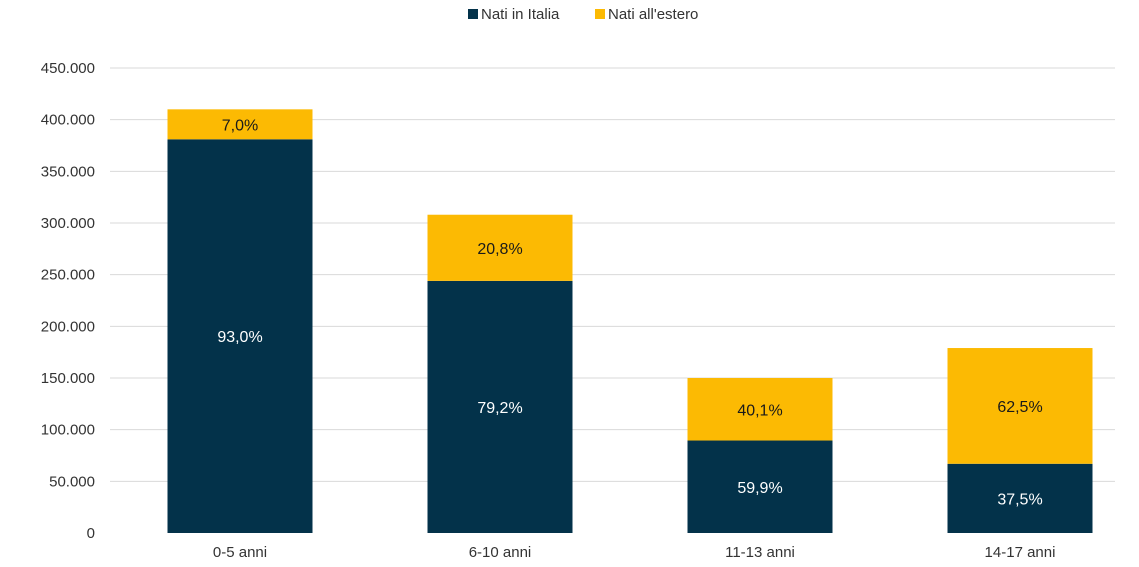 The width and height of the screenshot is (1139, 567). I want to click on bar-nati-in-italia-11-13-anni, so click(760, 486).